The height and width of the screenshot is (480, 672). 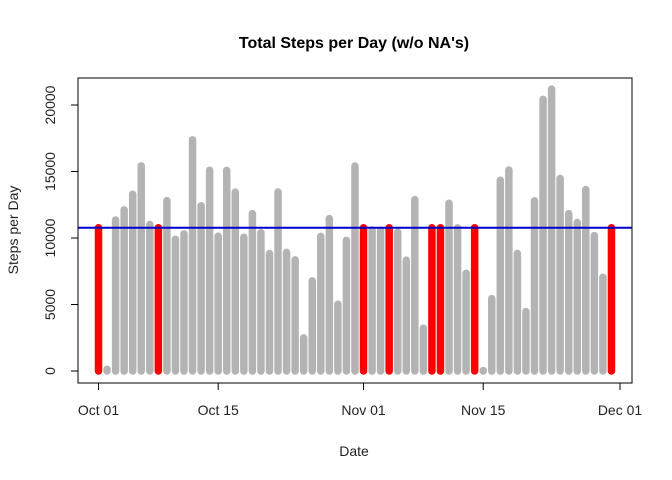 I want to click on x-tick-label: Nov 01, so click(x=363, y=410).